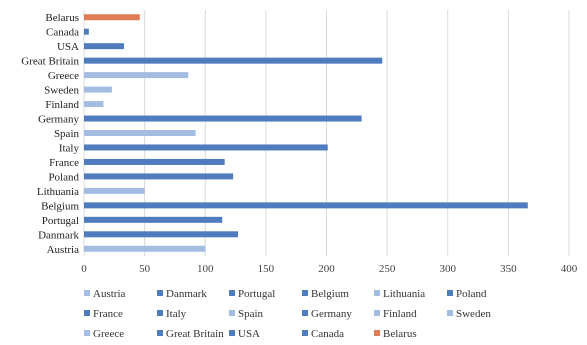 This screenshot has height=345, width=587. I want to click on x-tick-label: 250, so click(387, 269).